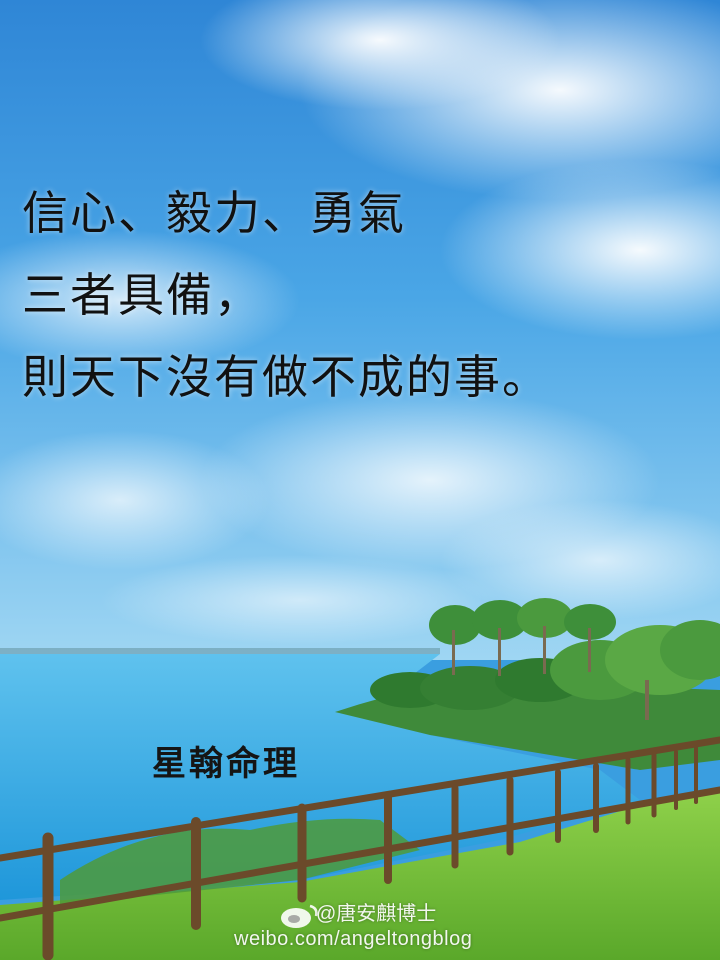 This screenshot has width=720, height=960. What do you see at coordinates (376, 914) in the screenshot?
I see `watermark-handle: @唐安麒博士` at bounding box center [376, 914].